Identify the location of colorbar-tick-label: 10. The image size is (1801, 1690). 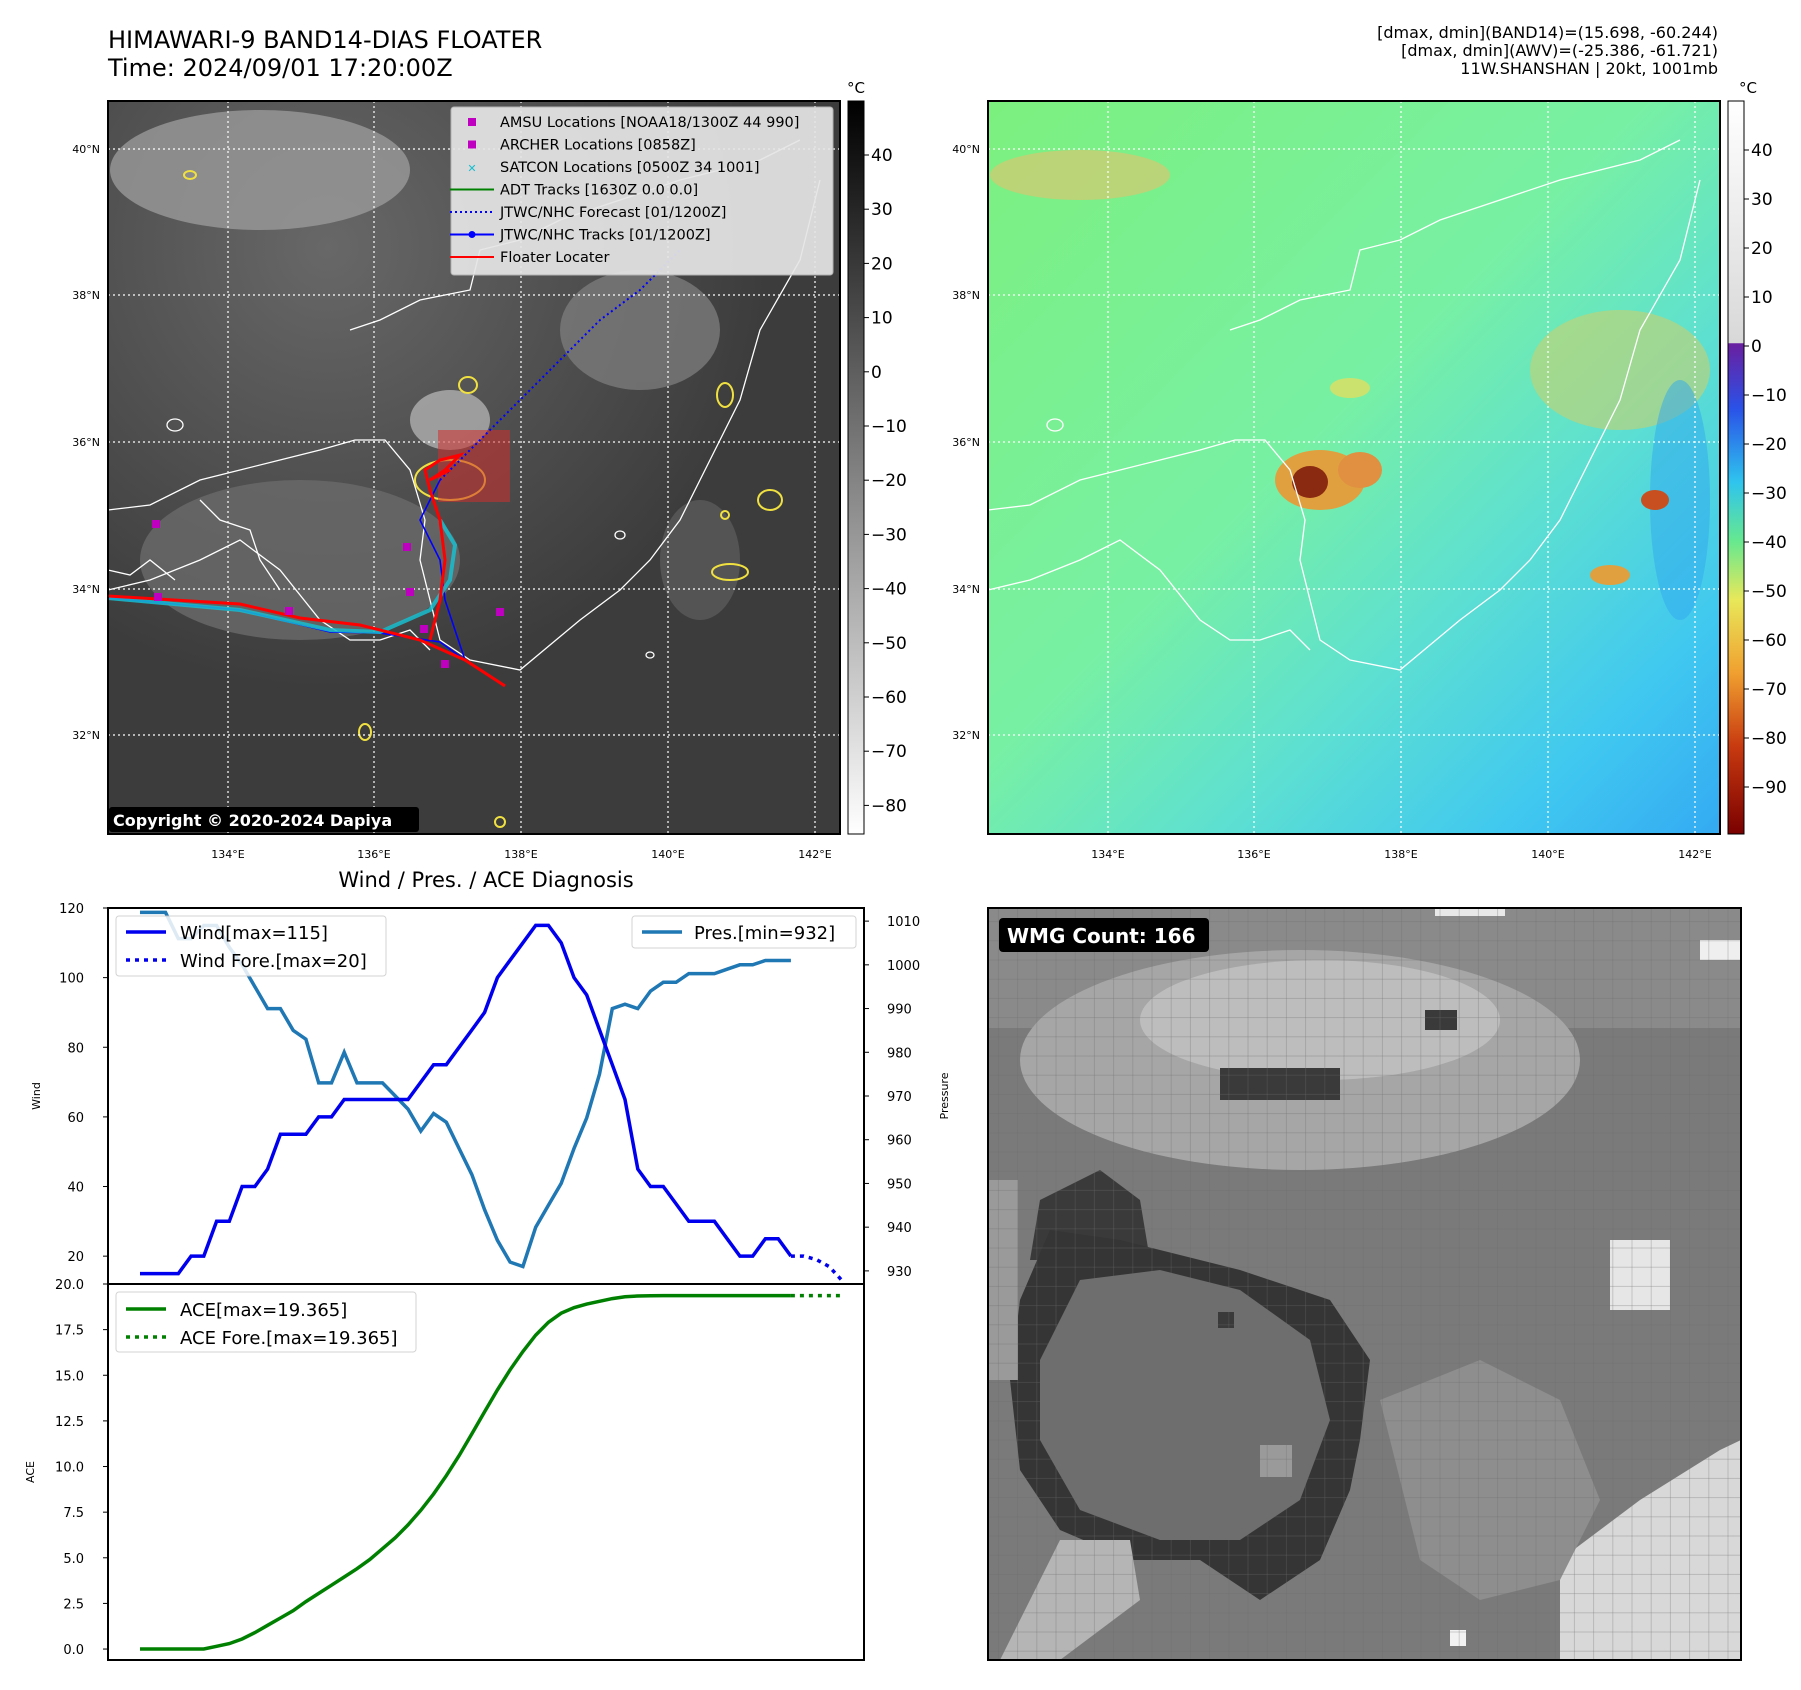
(1762, 298).